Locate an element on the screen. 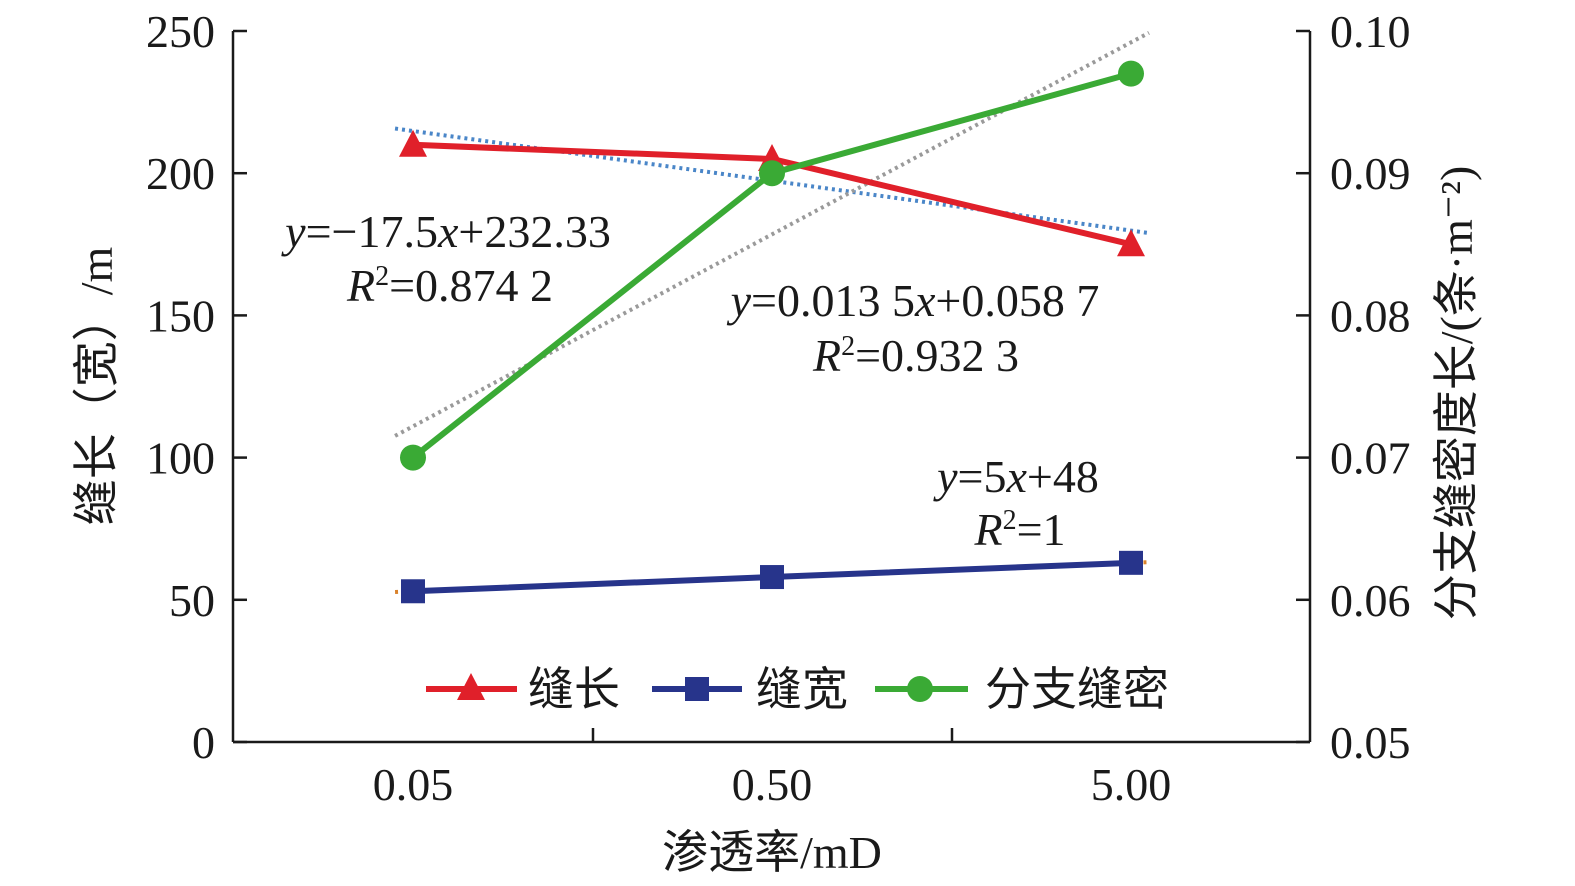 The image size is (1575, 886). svg-text: y=5x+48 is located at coordinates (1016, 476).